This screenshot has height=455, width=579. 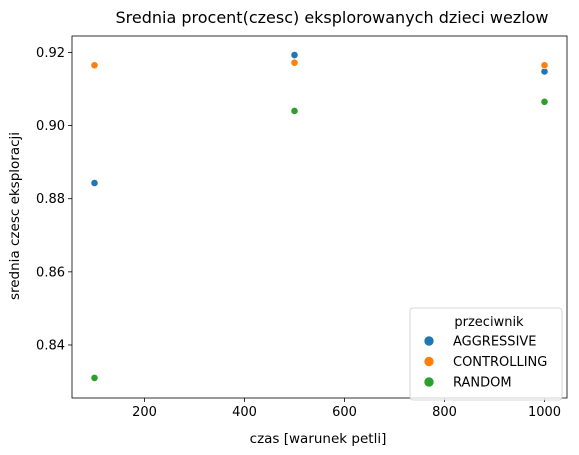 What do you see at coordinates (489, 322) in the screenshot?
I see `legend-title: przeciwnik` at bounding box center [489, 322].